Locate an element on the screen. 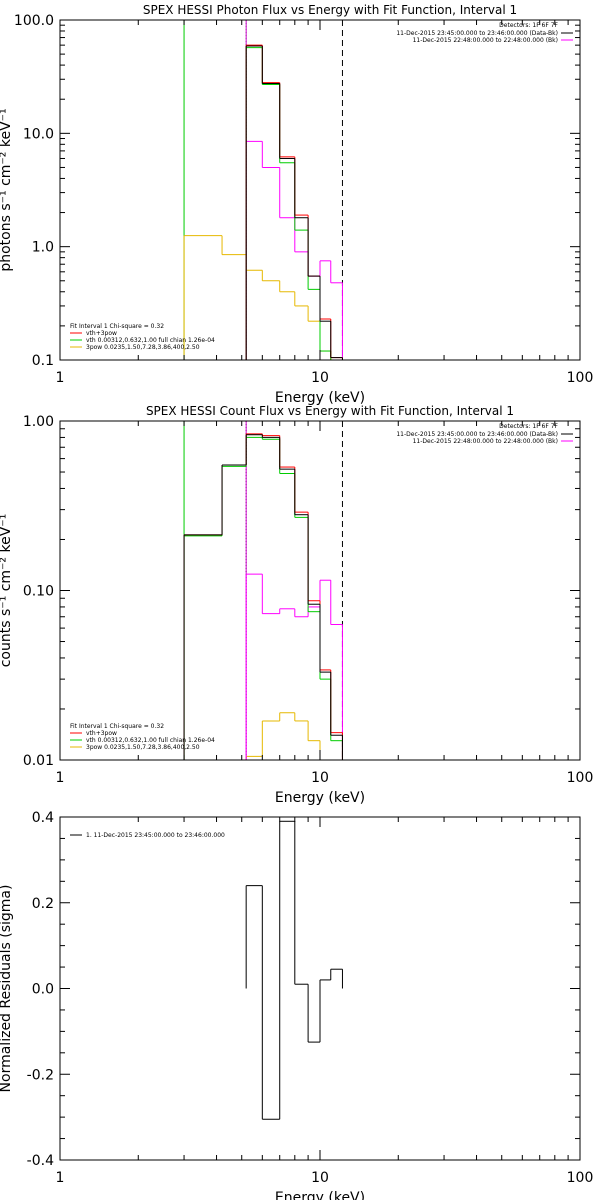  y-tick-label: -0.2 is located at coordinates (40, 1075).